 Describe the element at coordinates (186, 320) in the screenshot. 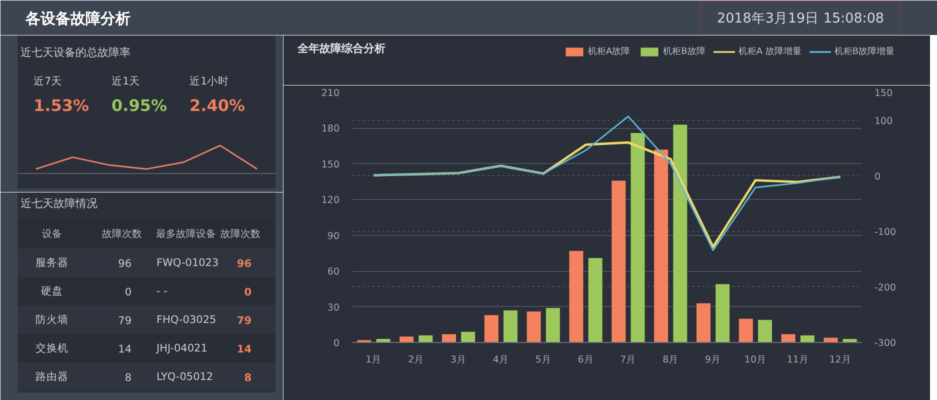

I see `text: FHQ-03025` at that location.